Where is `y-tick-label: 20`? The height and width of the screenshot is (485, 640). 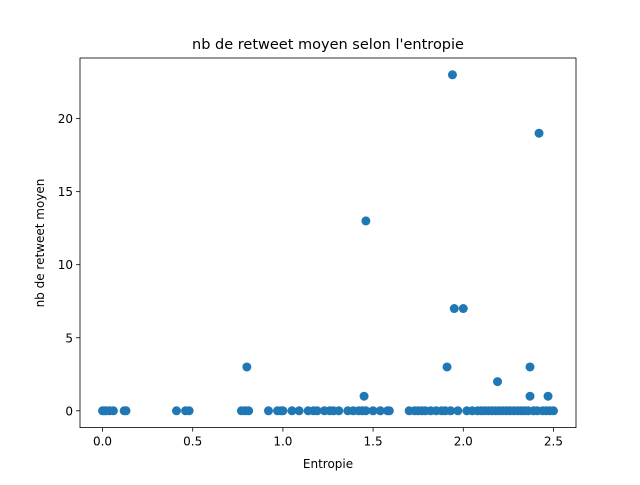
y-tick-label: 20 is located at coordinates (65, 119).